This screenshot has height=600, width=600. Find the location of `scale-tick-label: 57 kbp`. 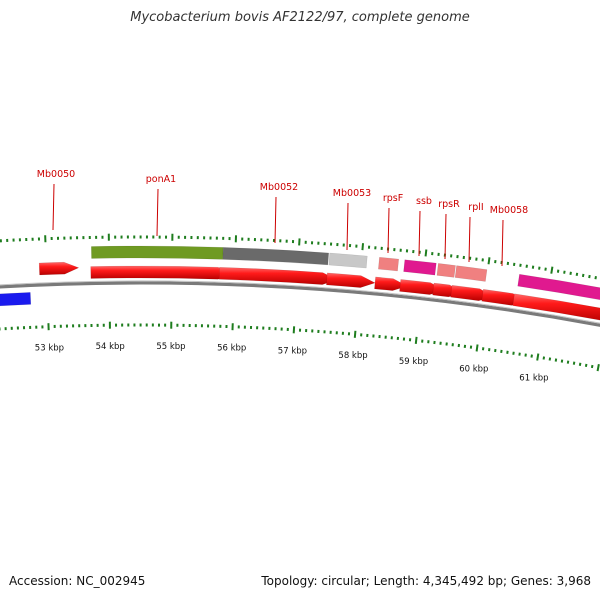

scale-tick-label: 57 kbp is located at coordinates (292, 352).